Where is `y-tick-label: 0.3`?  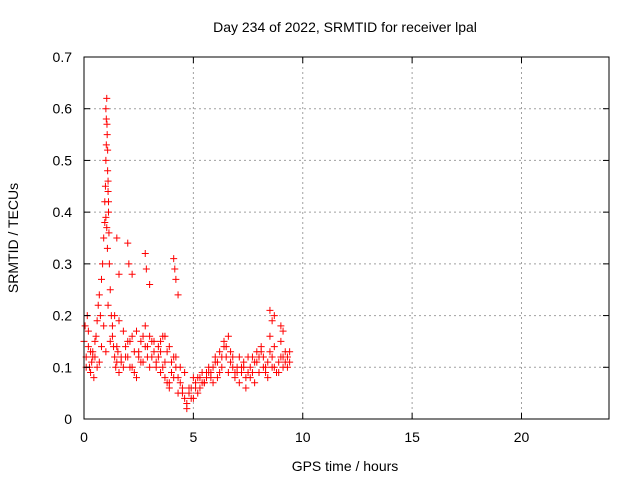 y-tick-label: 0.3 is located at coordinates (63, 264).